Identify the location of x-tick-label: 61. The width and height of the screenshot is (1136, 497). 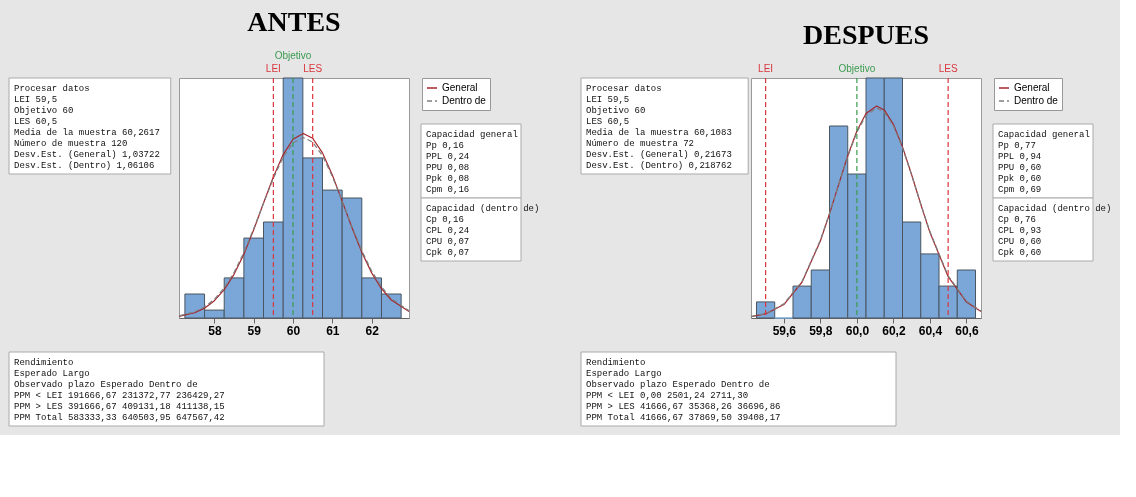
(333, 330).